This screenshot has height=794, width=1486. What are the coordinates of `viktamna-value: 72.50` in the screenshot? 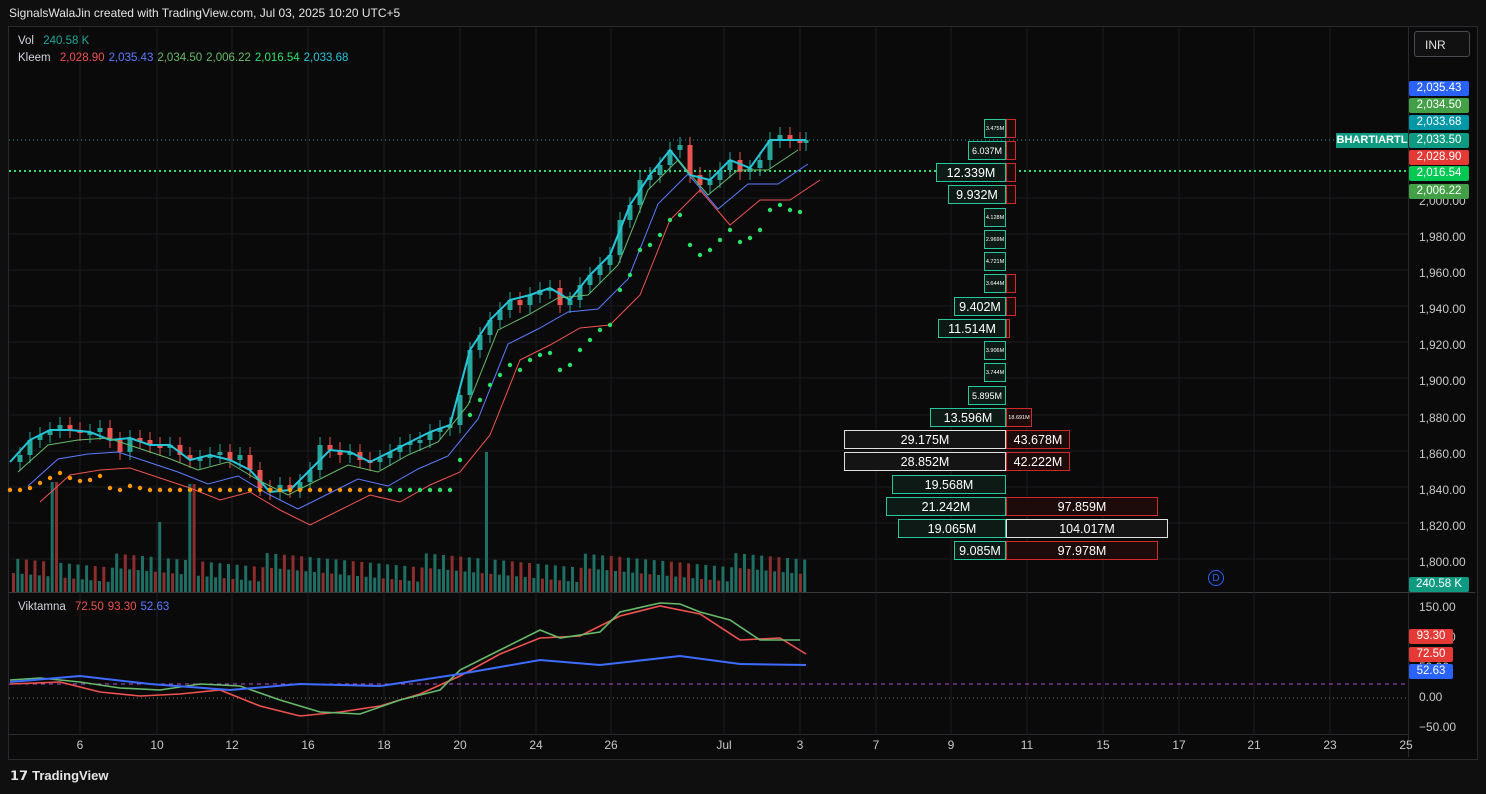 It's located at (89, 607).